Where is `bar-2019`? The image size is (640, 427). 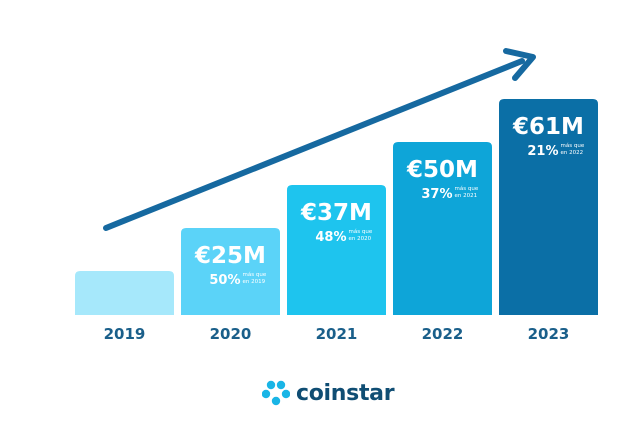 bar-2019 is located at coordinates (124, 293).